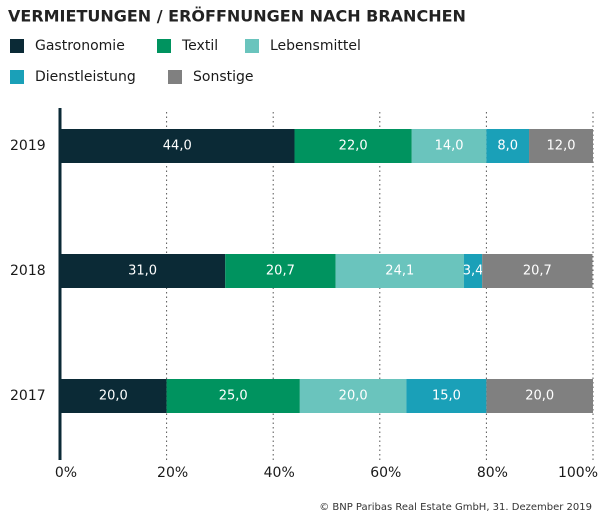  What do you see at coordinates (578, 473) in the screenshot?
I see `x-tick-label: 100%` at bounding box center [578, 473].